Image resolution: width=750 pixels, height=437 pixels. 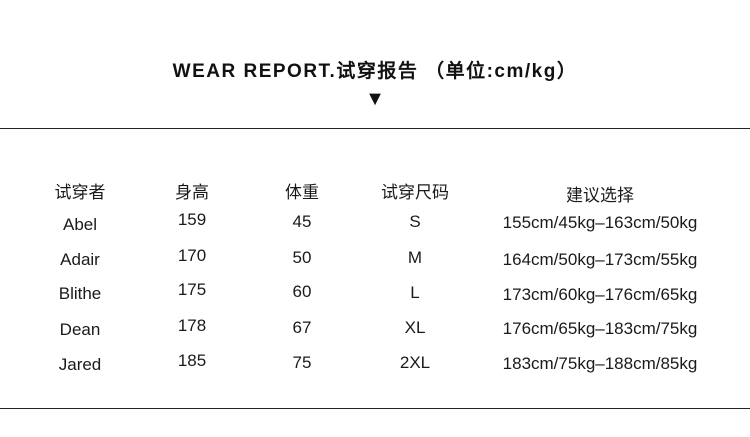 I want to click on table-cell: 170, so click(x=192, y=255).